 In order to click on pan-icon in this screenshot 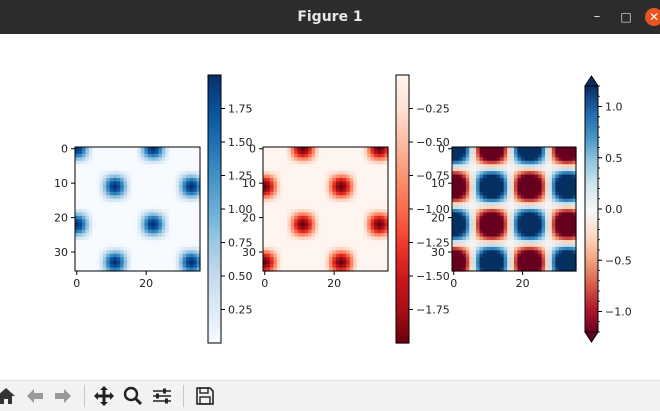, I will do `click(104, 396)`.